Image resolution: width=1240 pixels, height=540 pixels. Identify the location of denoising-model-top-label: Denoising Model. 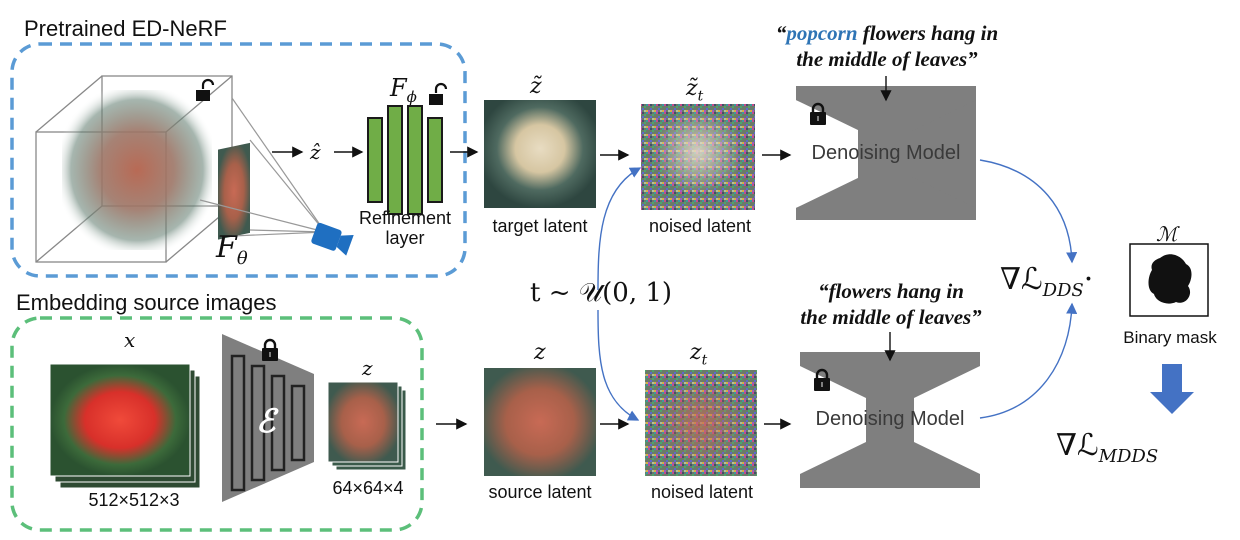
(886, 153).